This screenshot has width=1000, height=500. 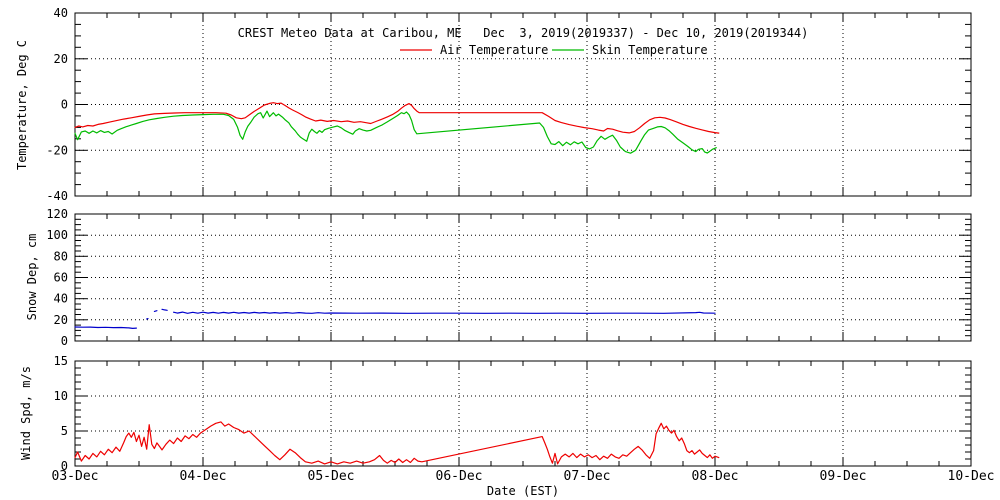 What do you see at coordinates (64, 431) in the screenshot?
I see `y-tick-label: 5` at bounding box center [64, 431].